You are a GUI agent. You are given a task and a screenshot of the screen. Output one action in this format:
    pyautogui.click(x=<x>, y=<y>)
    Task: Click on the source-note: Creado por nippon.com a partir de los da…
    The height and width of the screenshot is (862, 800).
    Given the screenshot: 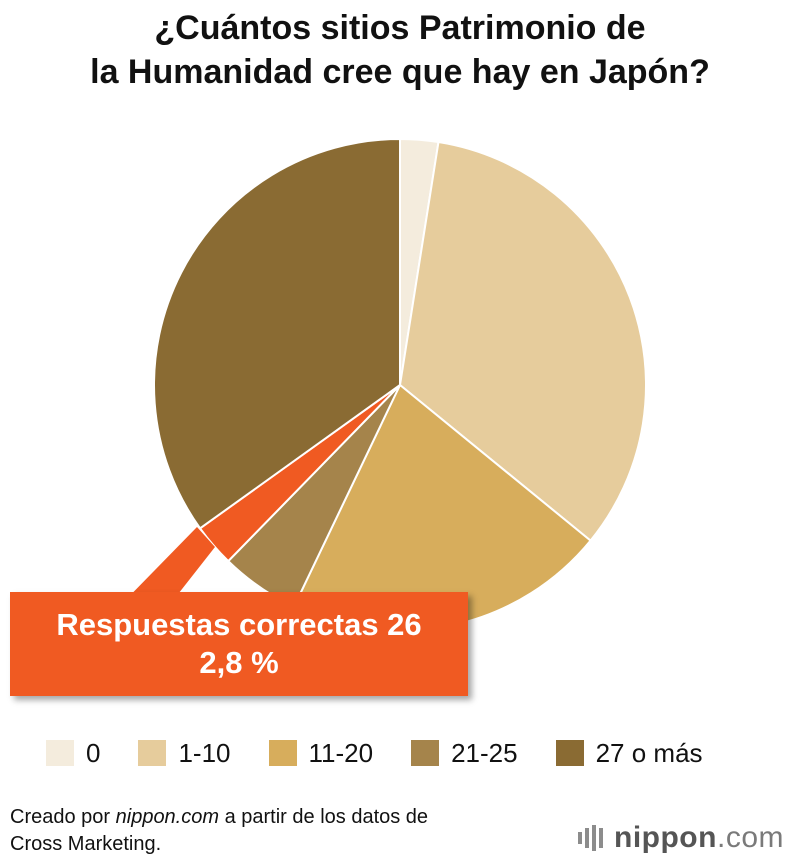 What is the action you would take?
    pyautogui.click(x=290, y=831)
    